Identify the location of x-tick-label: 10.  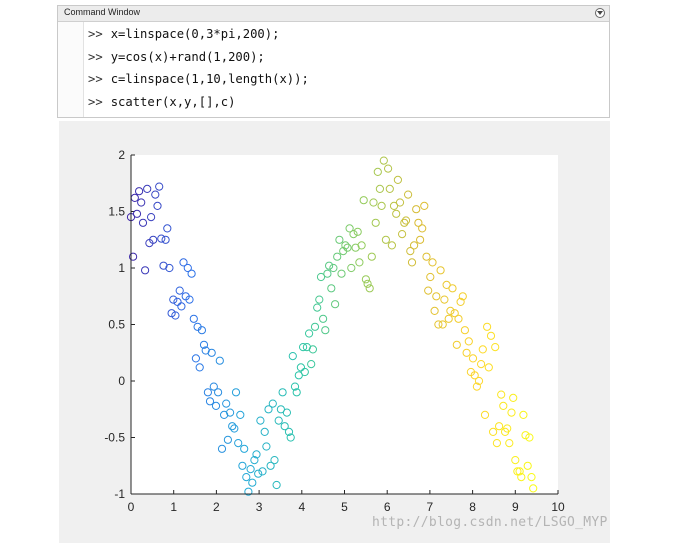
(558, 507).